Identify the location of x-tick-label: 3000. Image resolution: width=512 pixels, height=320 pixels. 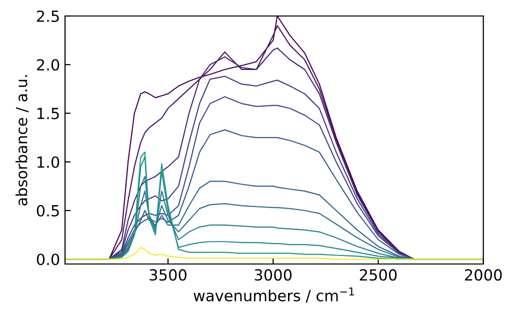
(273, 275).